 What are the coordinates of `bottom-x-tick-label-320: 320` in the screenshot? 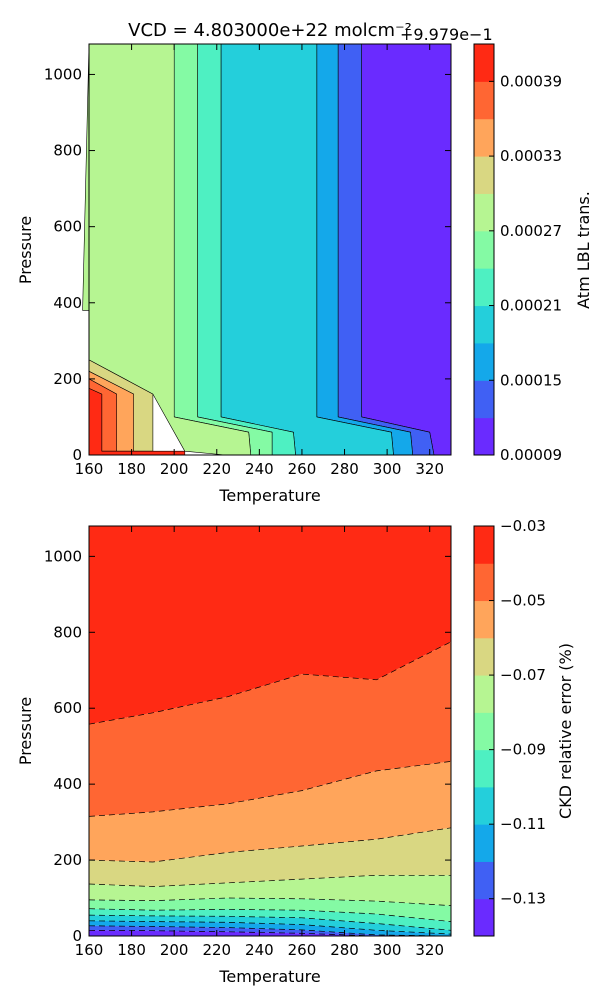 It's located at (429, 950).